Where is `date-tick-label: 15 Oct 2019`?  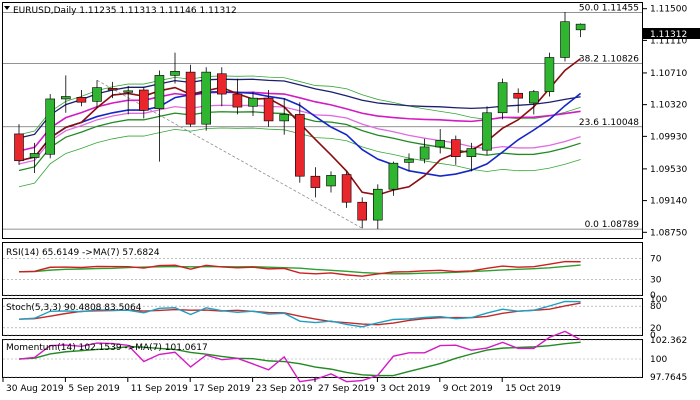 date-tick-label: 15 Oct 2019 is located at coordinates (533, 389).